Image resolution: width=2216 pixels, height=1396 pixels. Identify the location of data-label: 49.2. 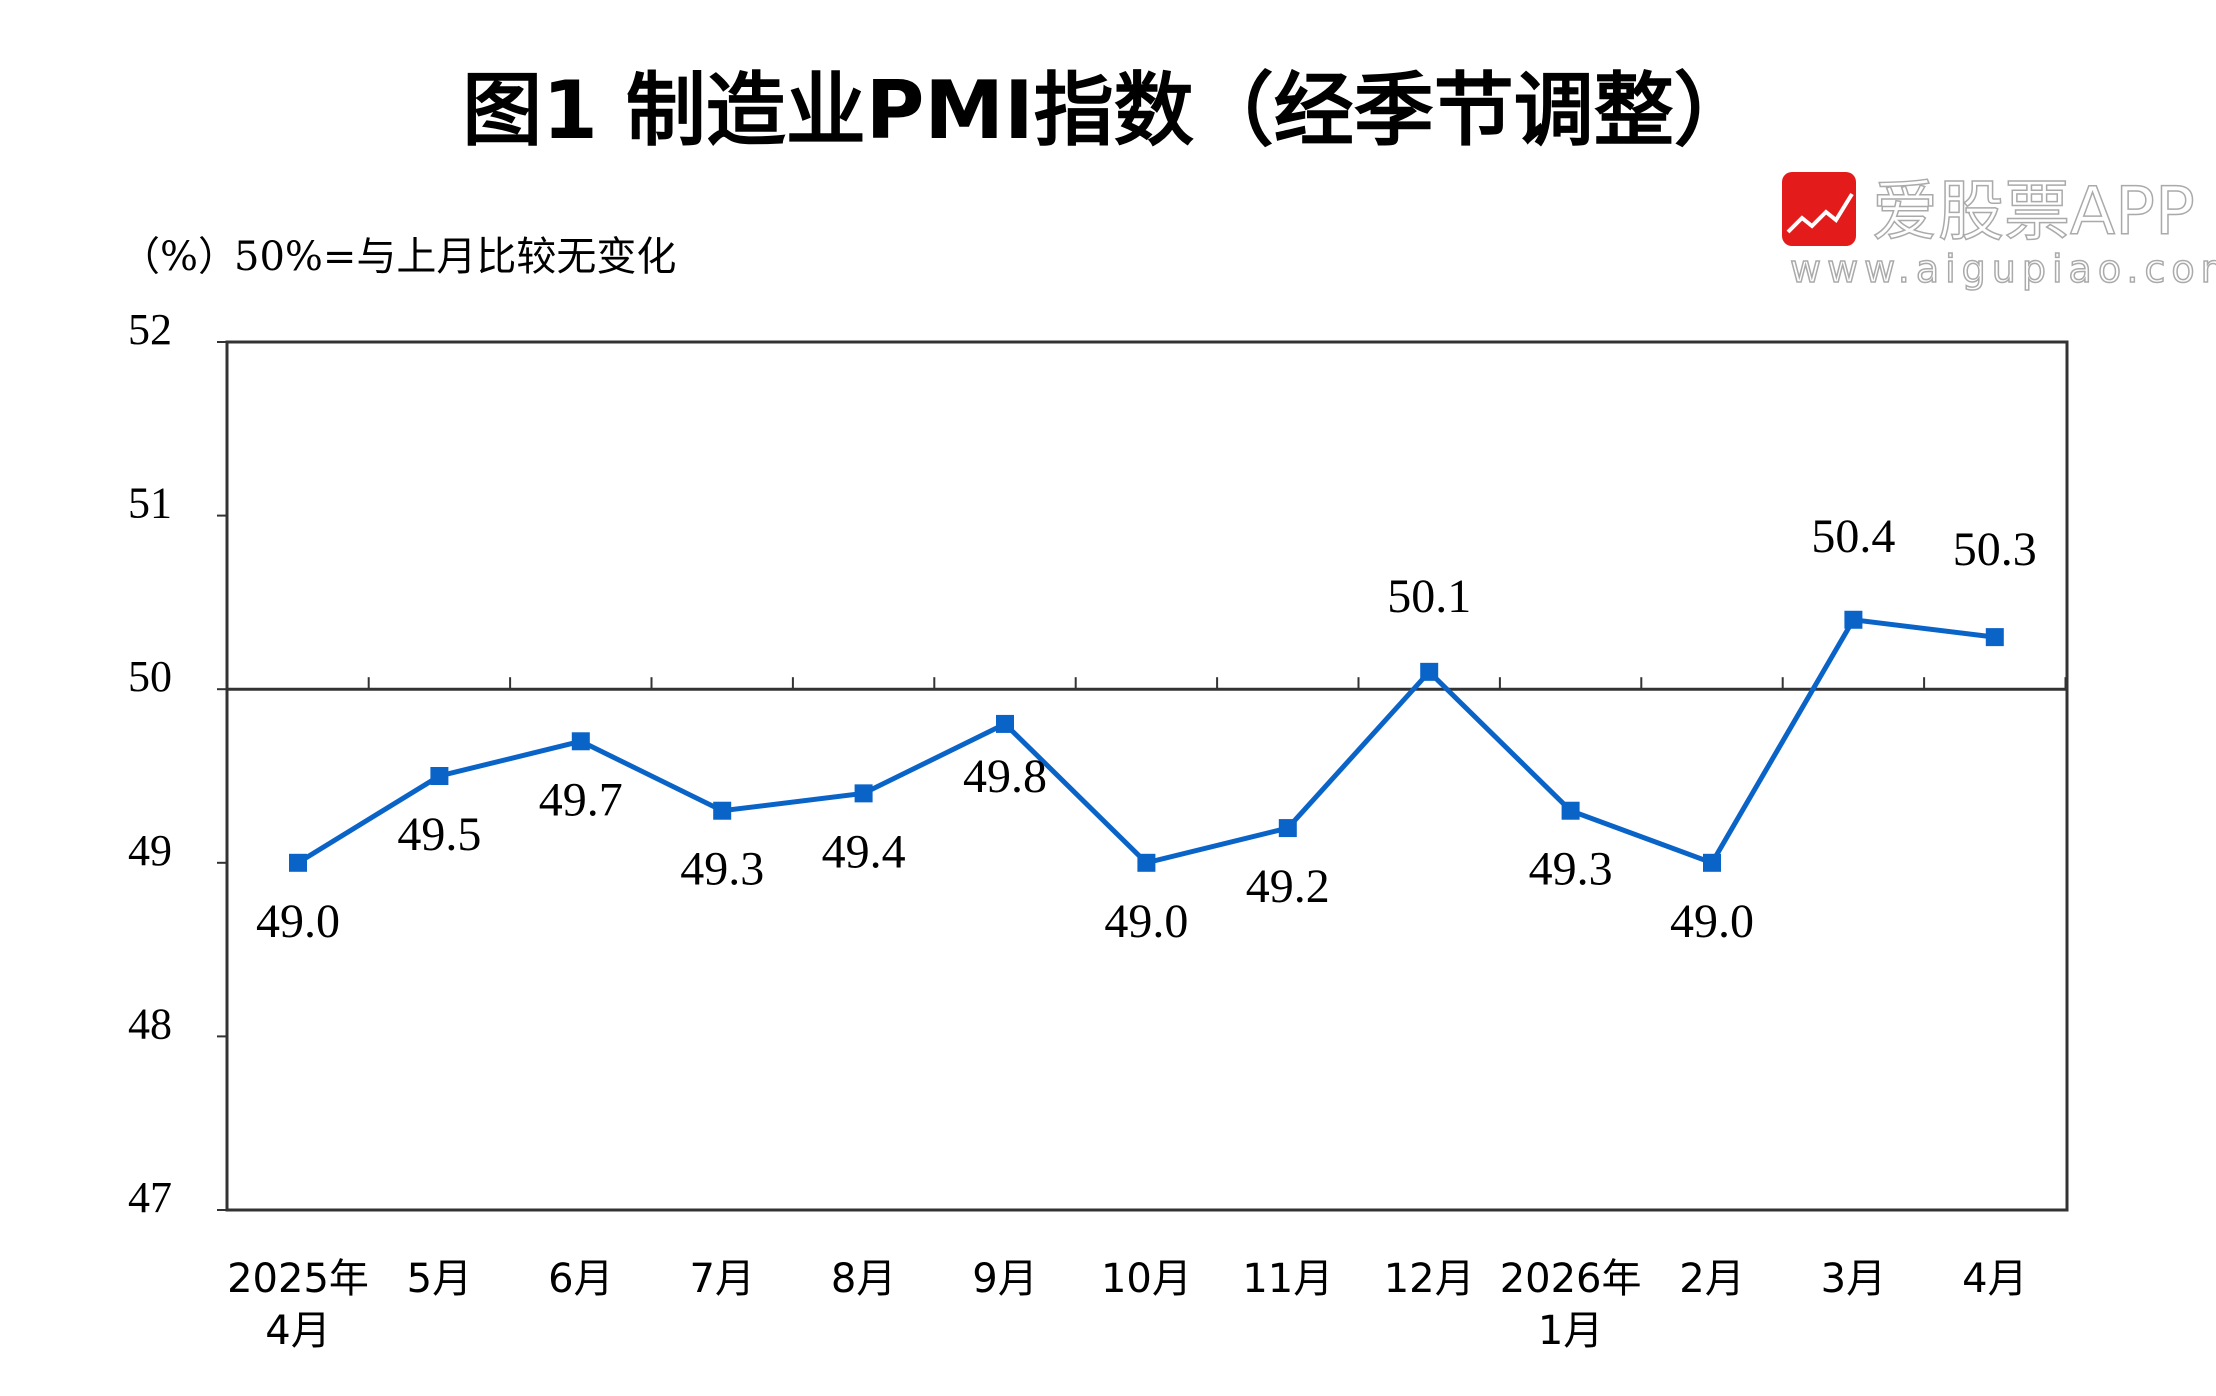
(1288, 886).